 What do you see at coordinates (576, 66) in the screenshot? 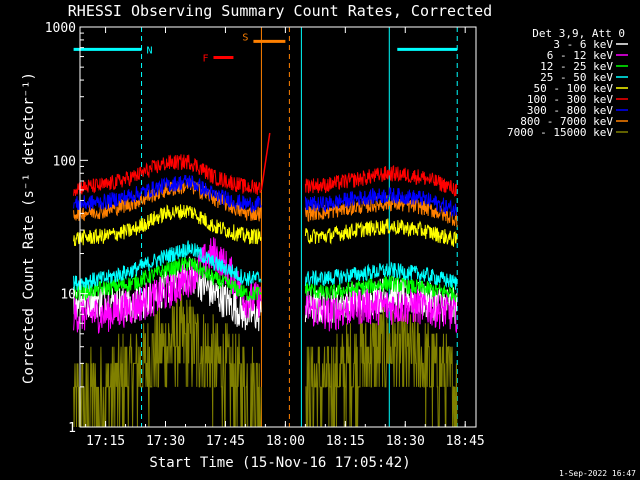
I see `legend-entry-label: 12 - 25 keV` at bounding box center [576, 66].